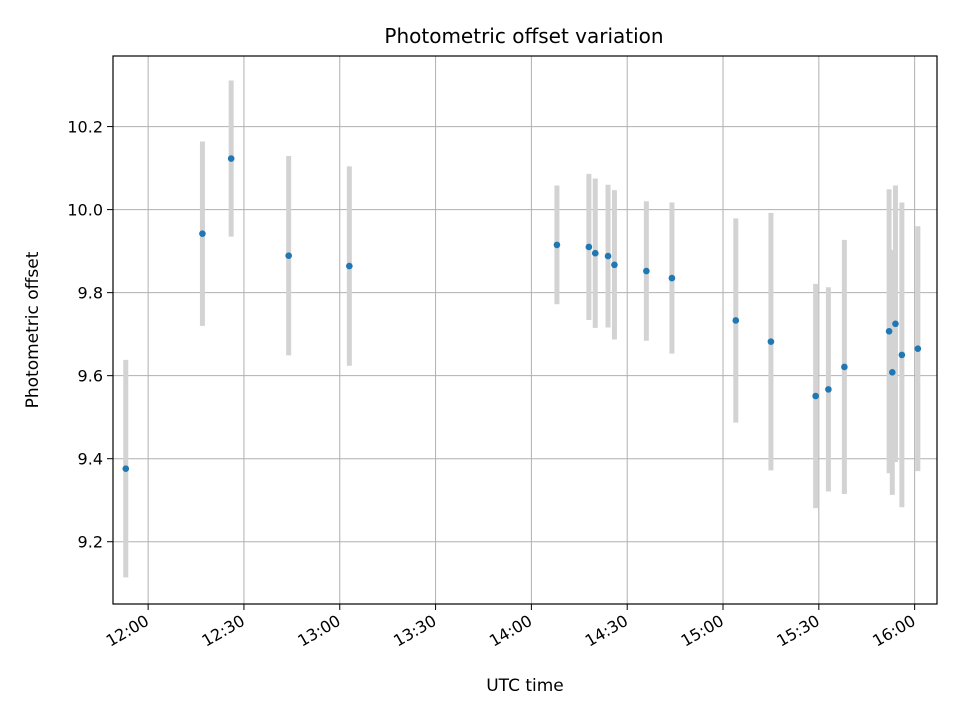 Image resolution: width=960 pixels, height=720 pixels. I want to click on x-tick-label: 15:30, so click(797, 631).